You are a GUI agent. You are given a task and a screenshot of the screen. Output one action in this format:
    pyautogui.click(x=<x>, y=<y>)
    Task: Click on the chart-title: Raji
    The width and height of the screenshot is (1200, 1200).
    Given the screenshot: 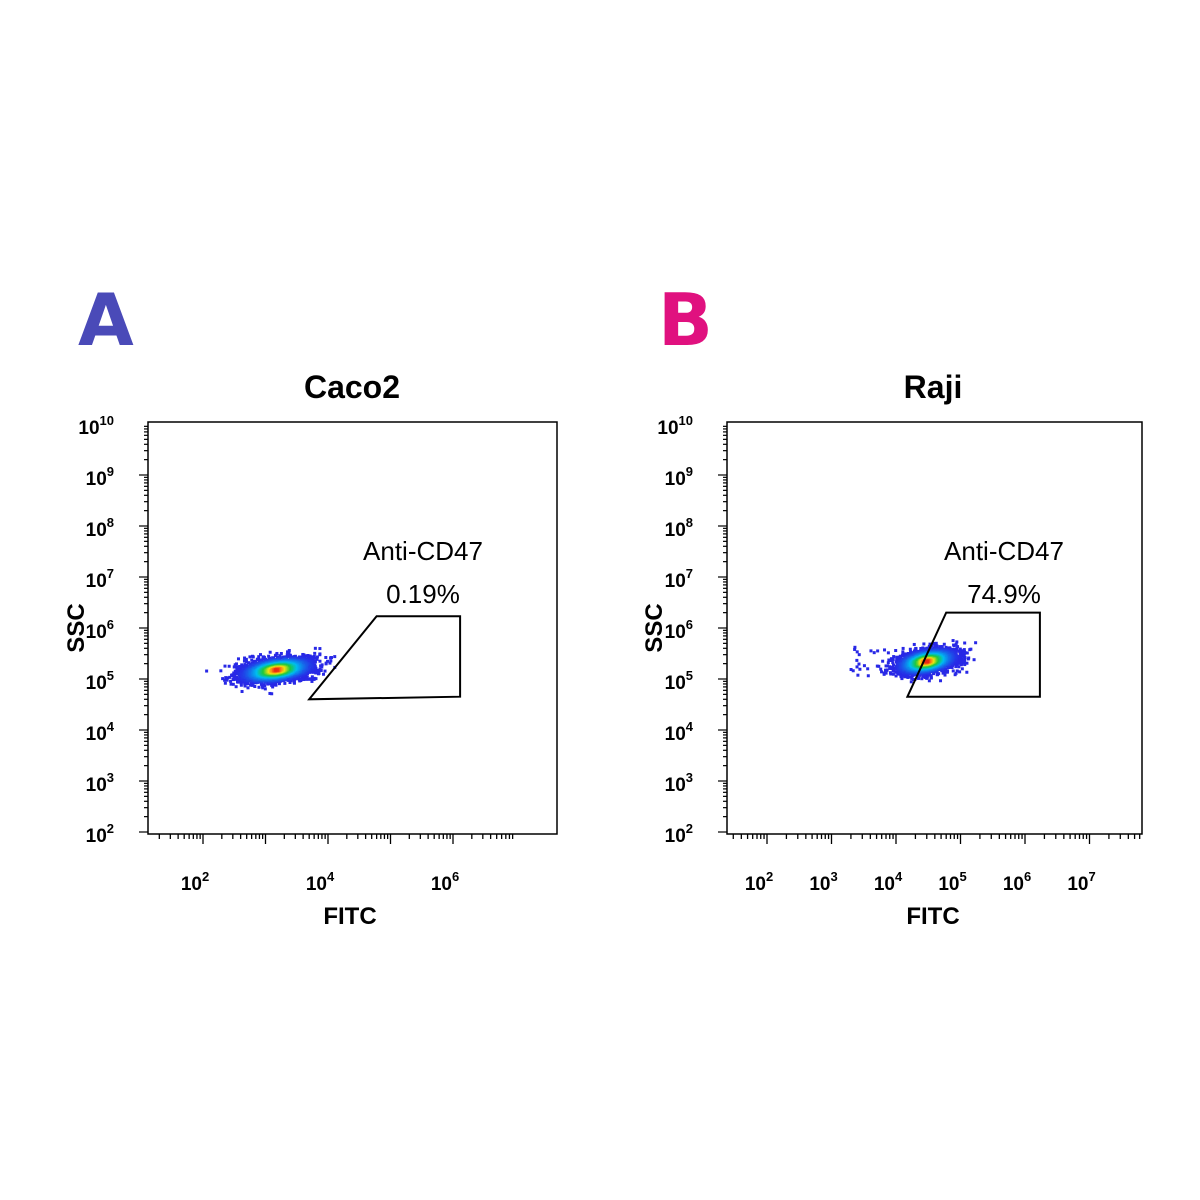 What is the action you would take?
    pyautogui.click(x=933, y=387)
    